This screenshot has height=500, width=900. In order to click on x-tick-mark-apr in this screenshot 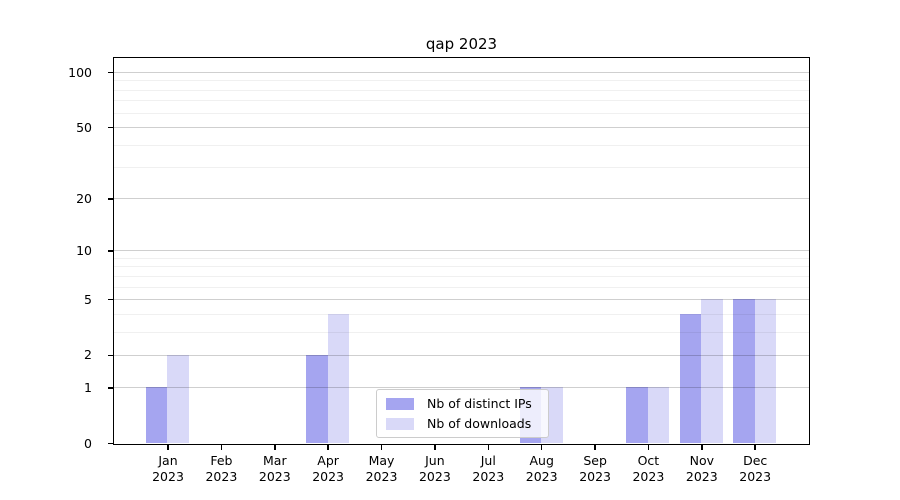, I will do `click(328, 447)`.